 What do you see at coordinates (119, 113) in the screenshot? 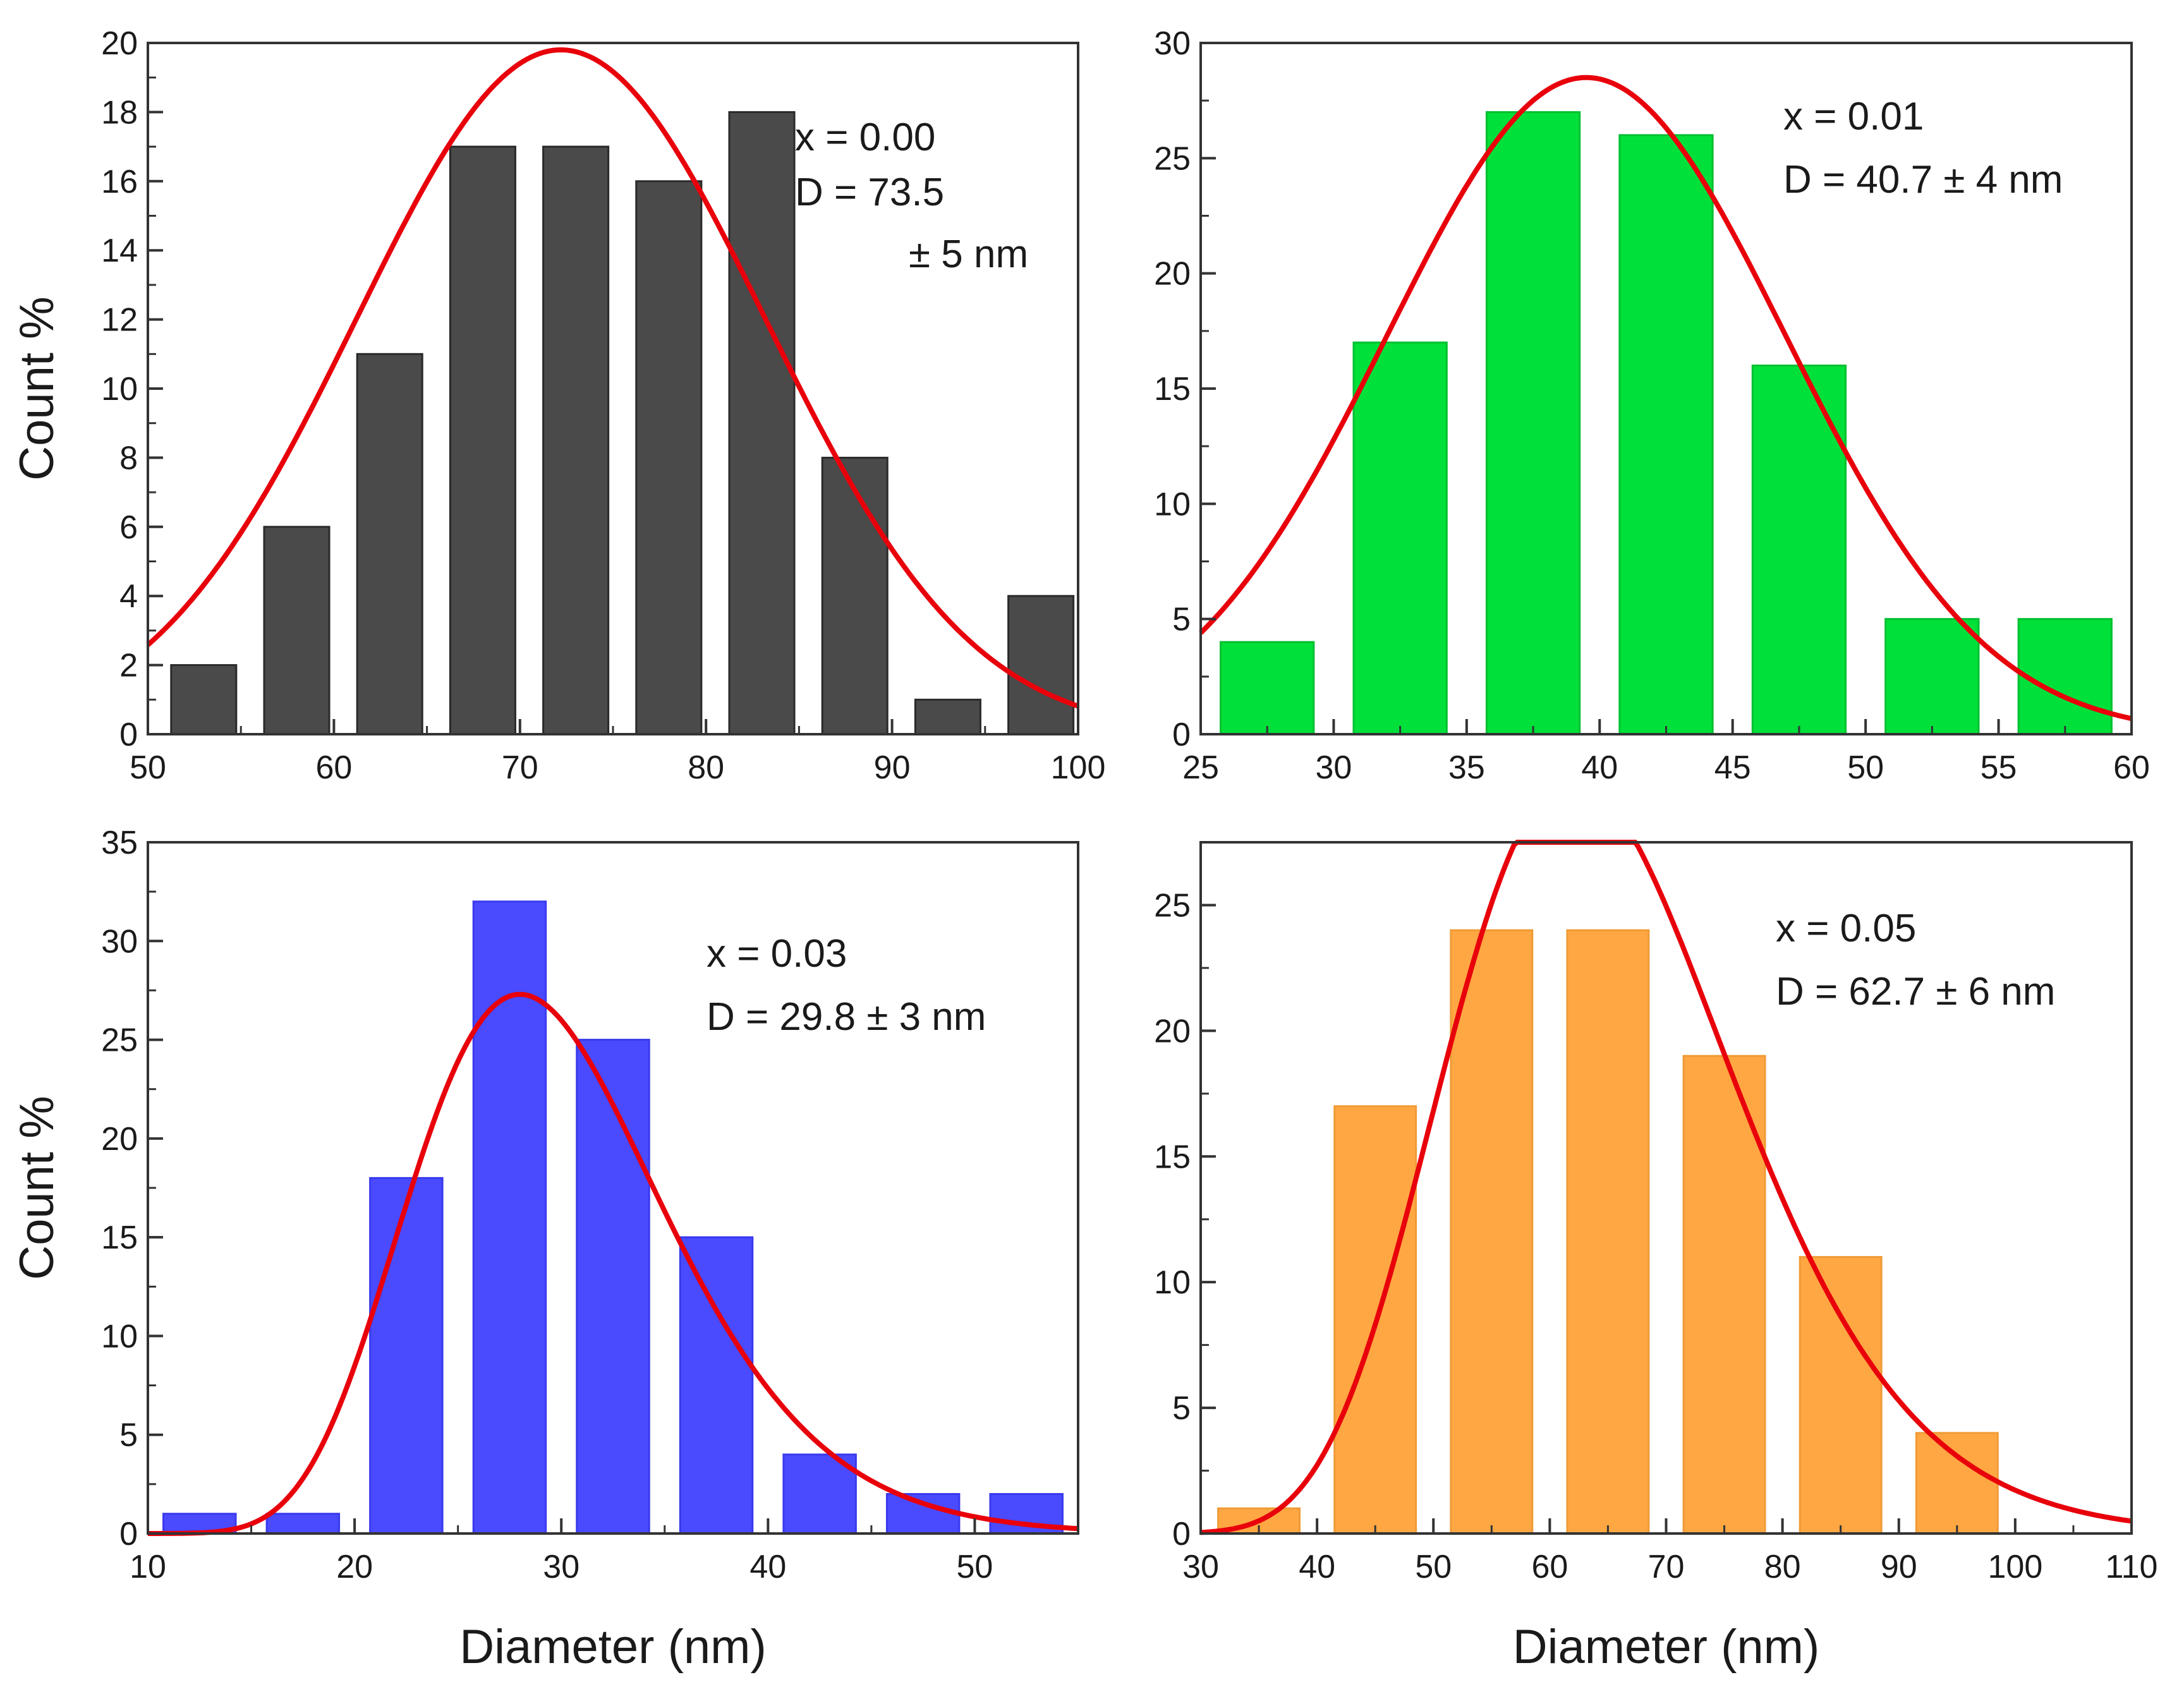
I see `y-tick-label: 18` at bounding box center [119, 113].